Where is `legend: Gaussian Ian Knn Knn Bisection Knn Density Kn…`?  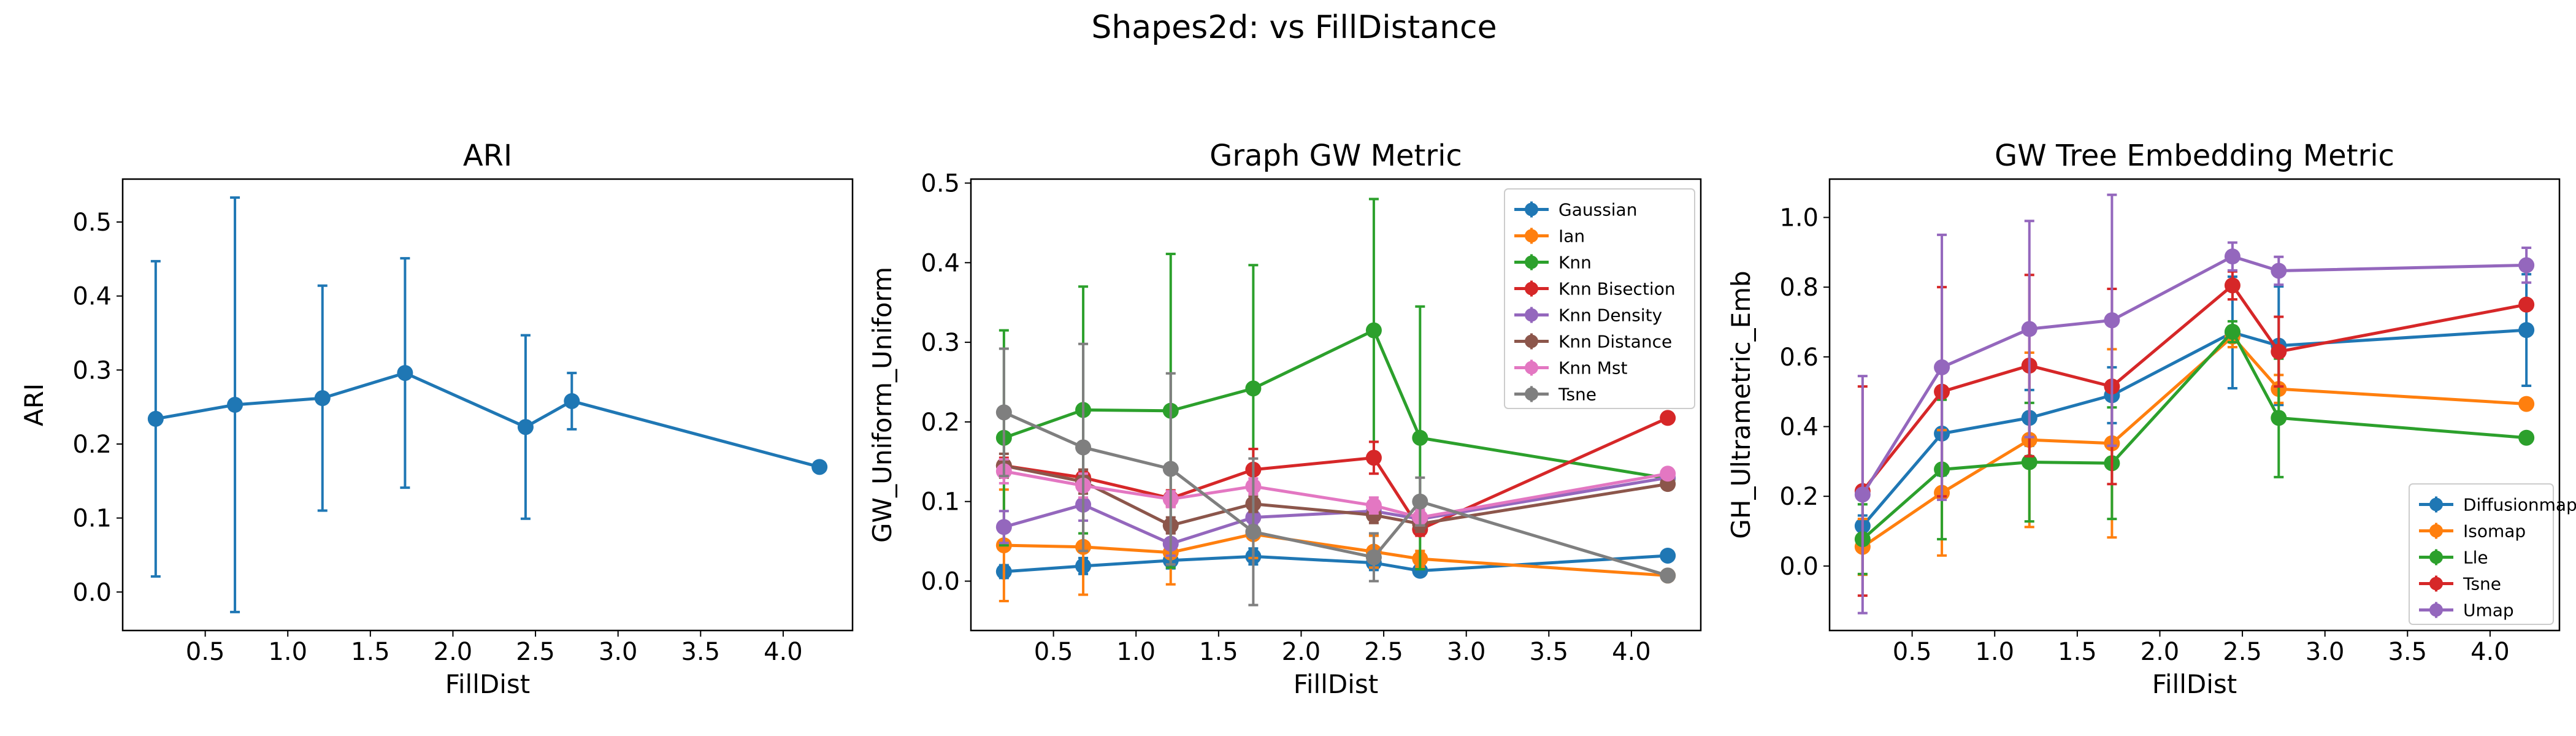 legend: Gaussian Ian Knn Knn Bisection Knn Density Kn… is located at coordinates (1599, 298).